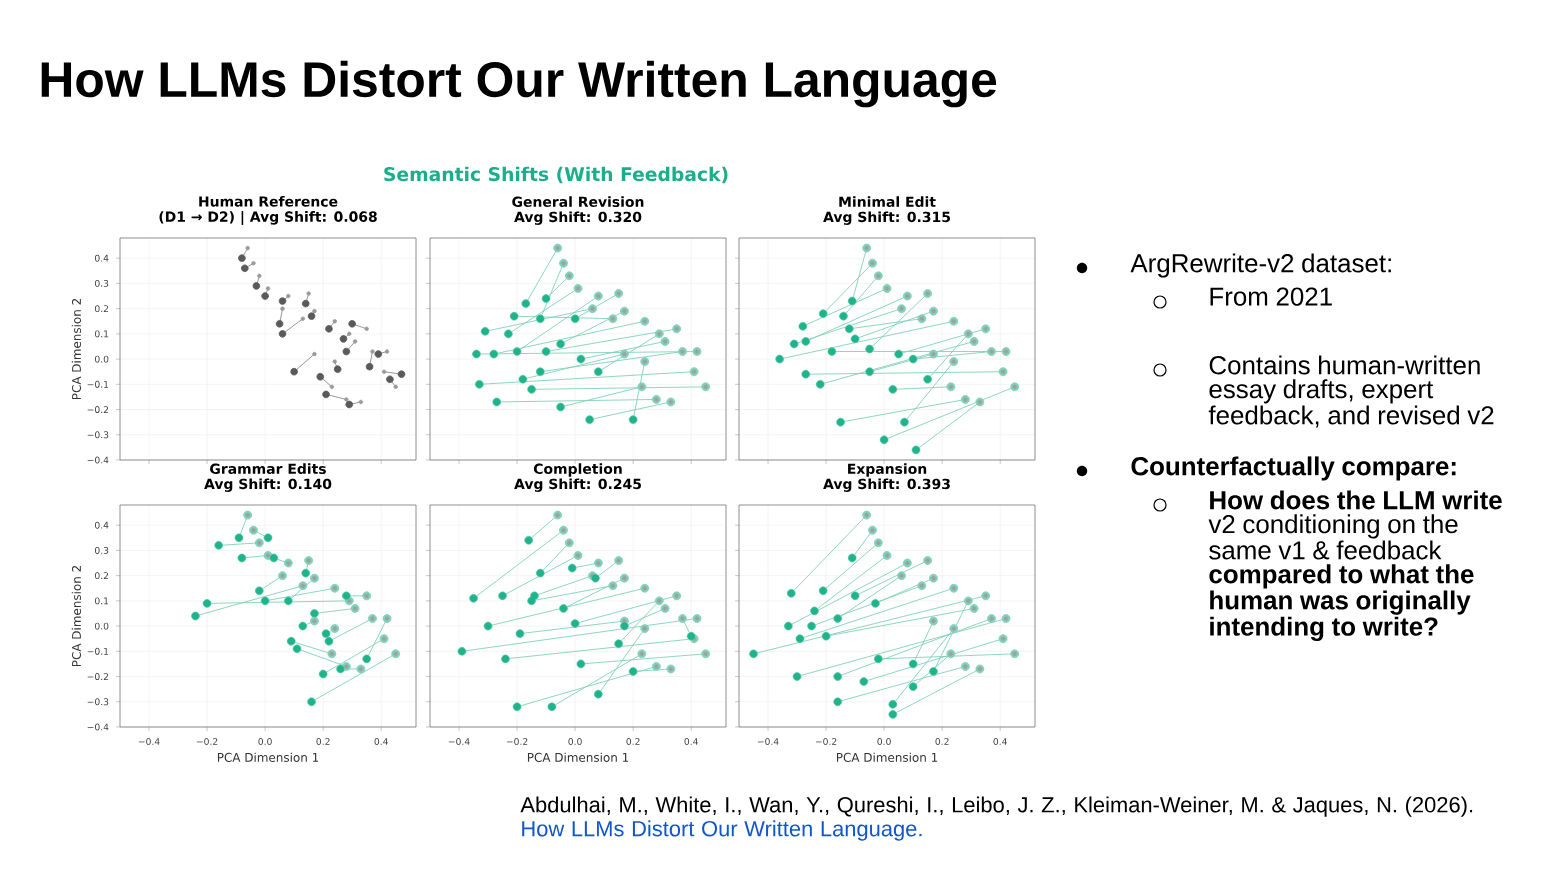 This screenshot has width=1554, height=880. What do you see at coordinates (1351, 391) in the screenshot?
I see `text: Contains human-written essay drafts, expert feedback, and revised v2` at bounding box center [1351, 391].